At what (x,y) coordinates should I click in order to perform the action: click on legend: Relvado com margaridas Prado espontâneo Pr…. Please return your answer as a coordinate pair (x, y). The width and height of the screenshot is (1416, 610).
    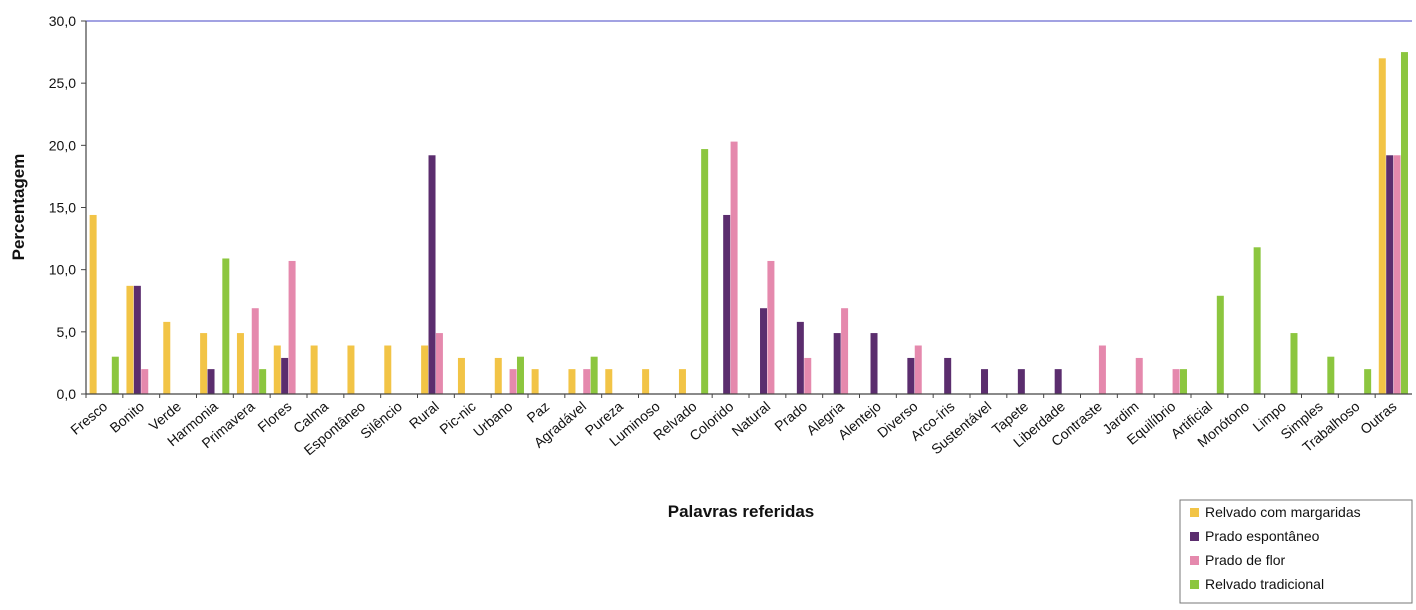
    Looking at the image, I should click on (1296, 551).